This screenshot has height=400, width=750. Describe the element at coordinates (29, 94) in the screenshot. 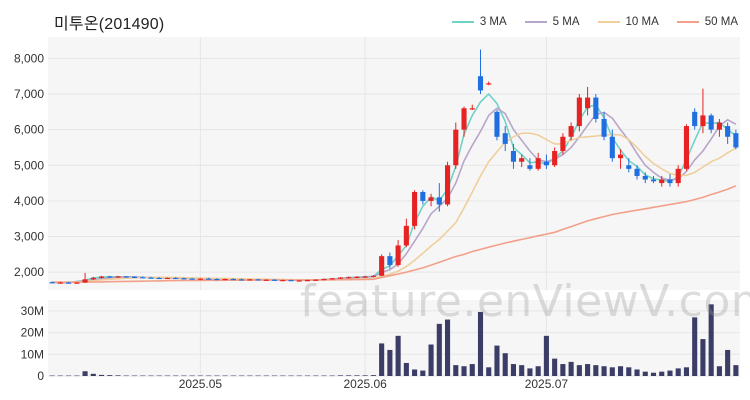

I see `price-tick-label: 7,000` at that location.